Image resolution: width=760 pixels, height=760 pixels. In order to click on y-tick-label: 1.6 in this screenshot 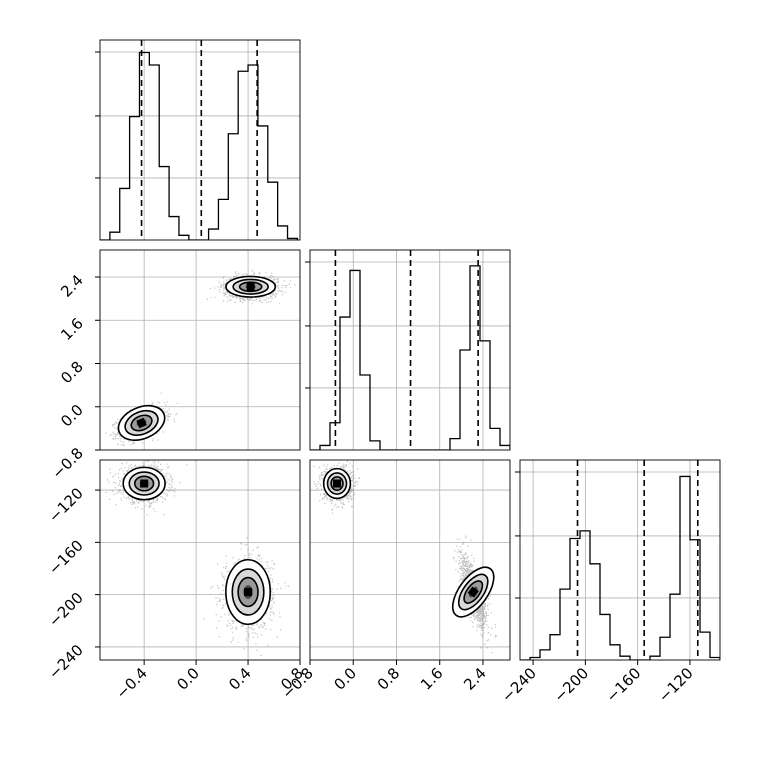, I will do `click(72, 329)`.